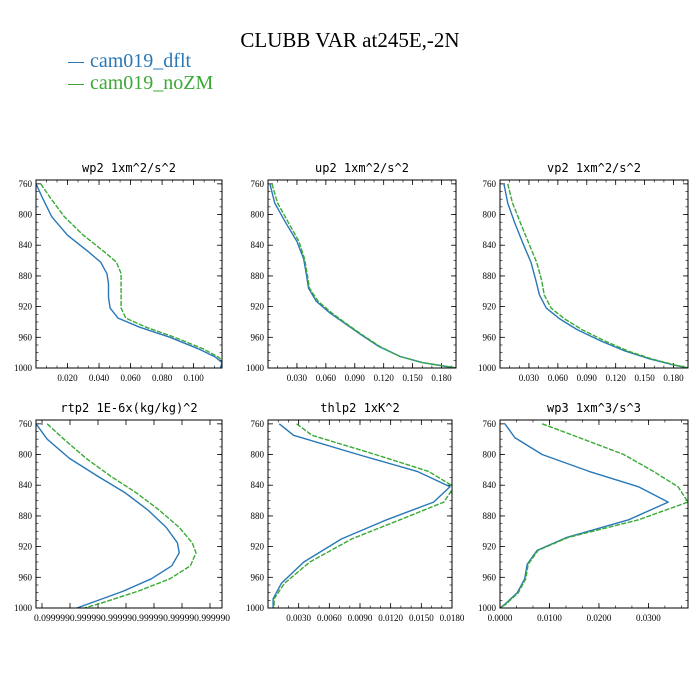 This screenshot has height=700, width=700. What do you see at coordinates (599, 618) in the screenshot?
I see `x-tick-label: 0.0200` at bounding box center [599, 618].